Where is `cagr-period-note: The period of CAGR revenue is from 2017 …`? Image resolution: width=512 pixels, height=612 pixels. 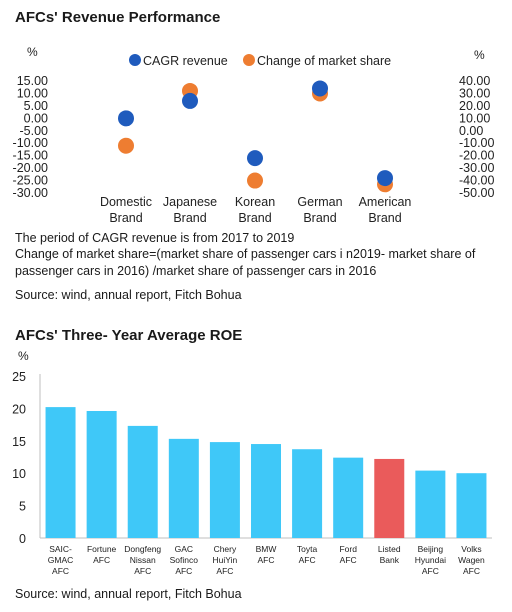
cagr-period-note: The period of CAGR revenue is from 2017 … is located at coordinates (155, 238).